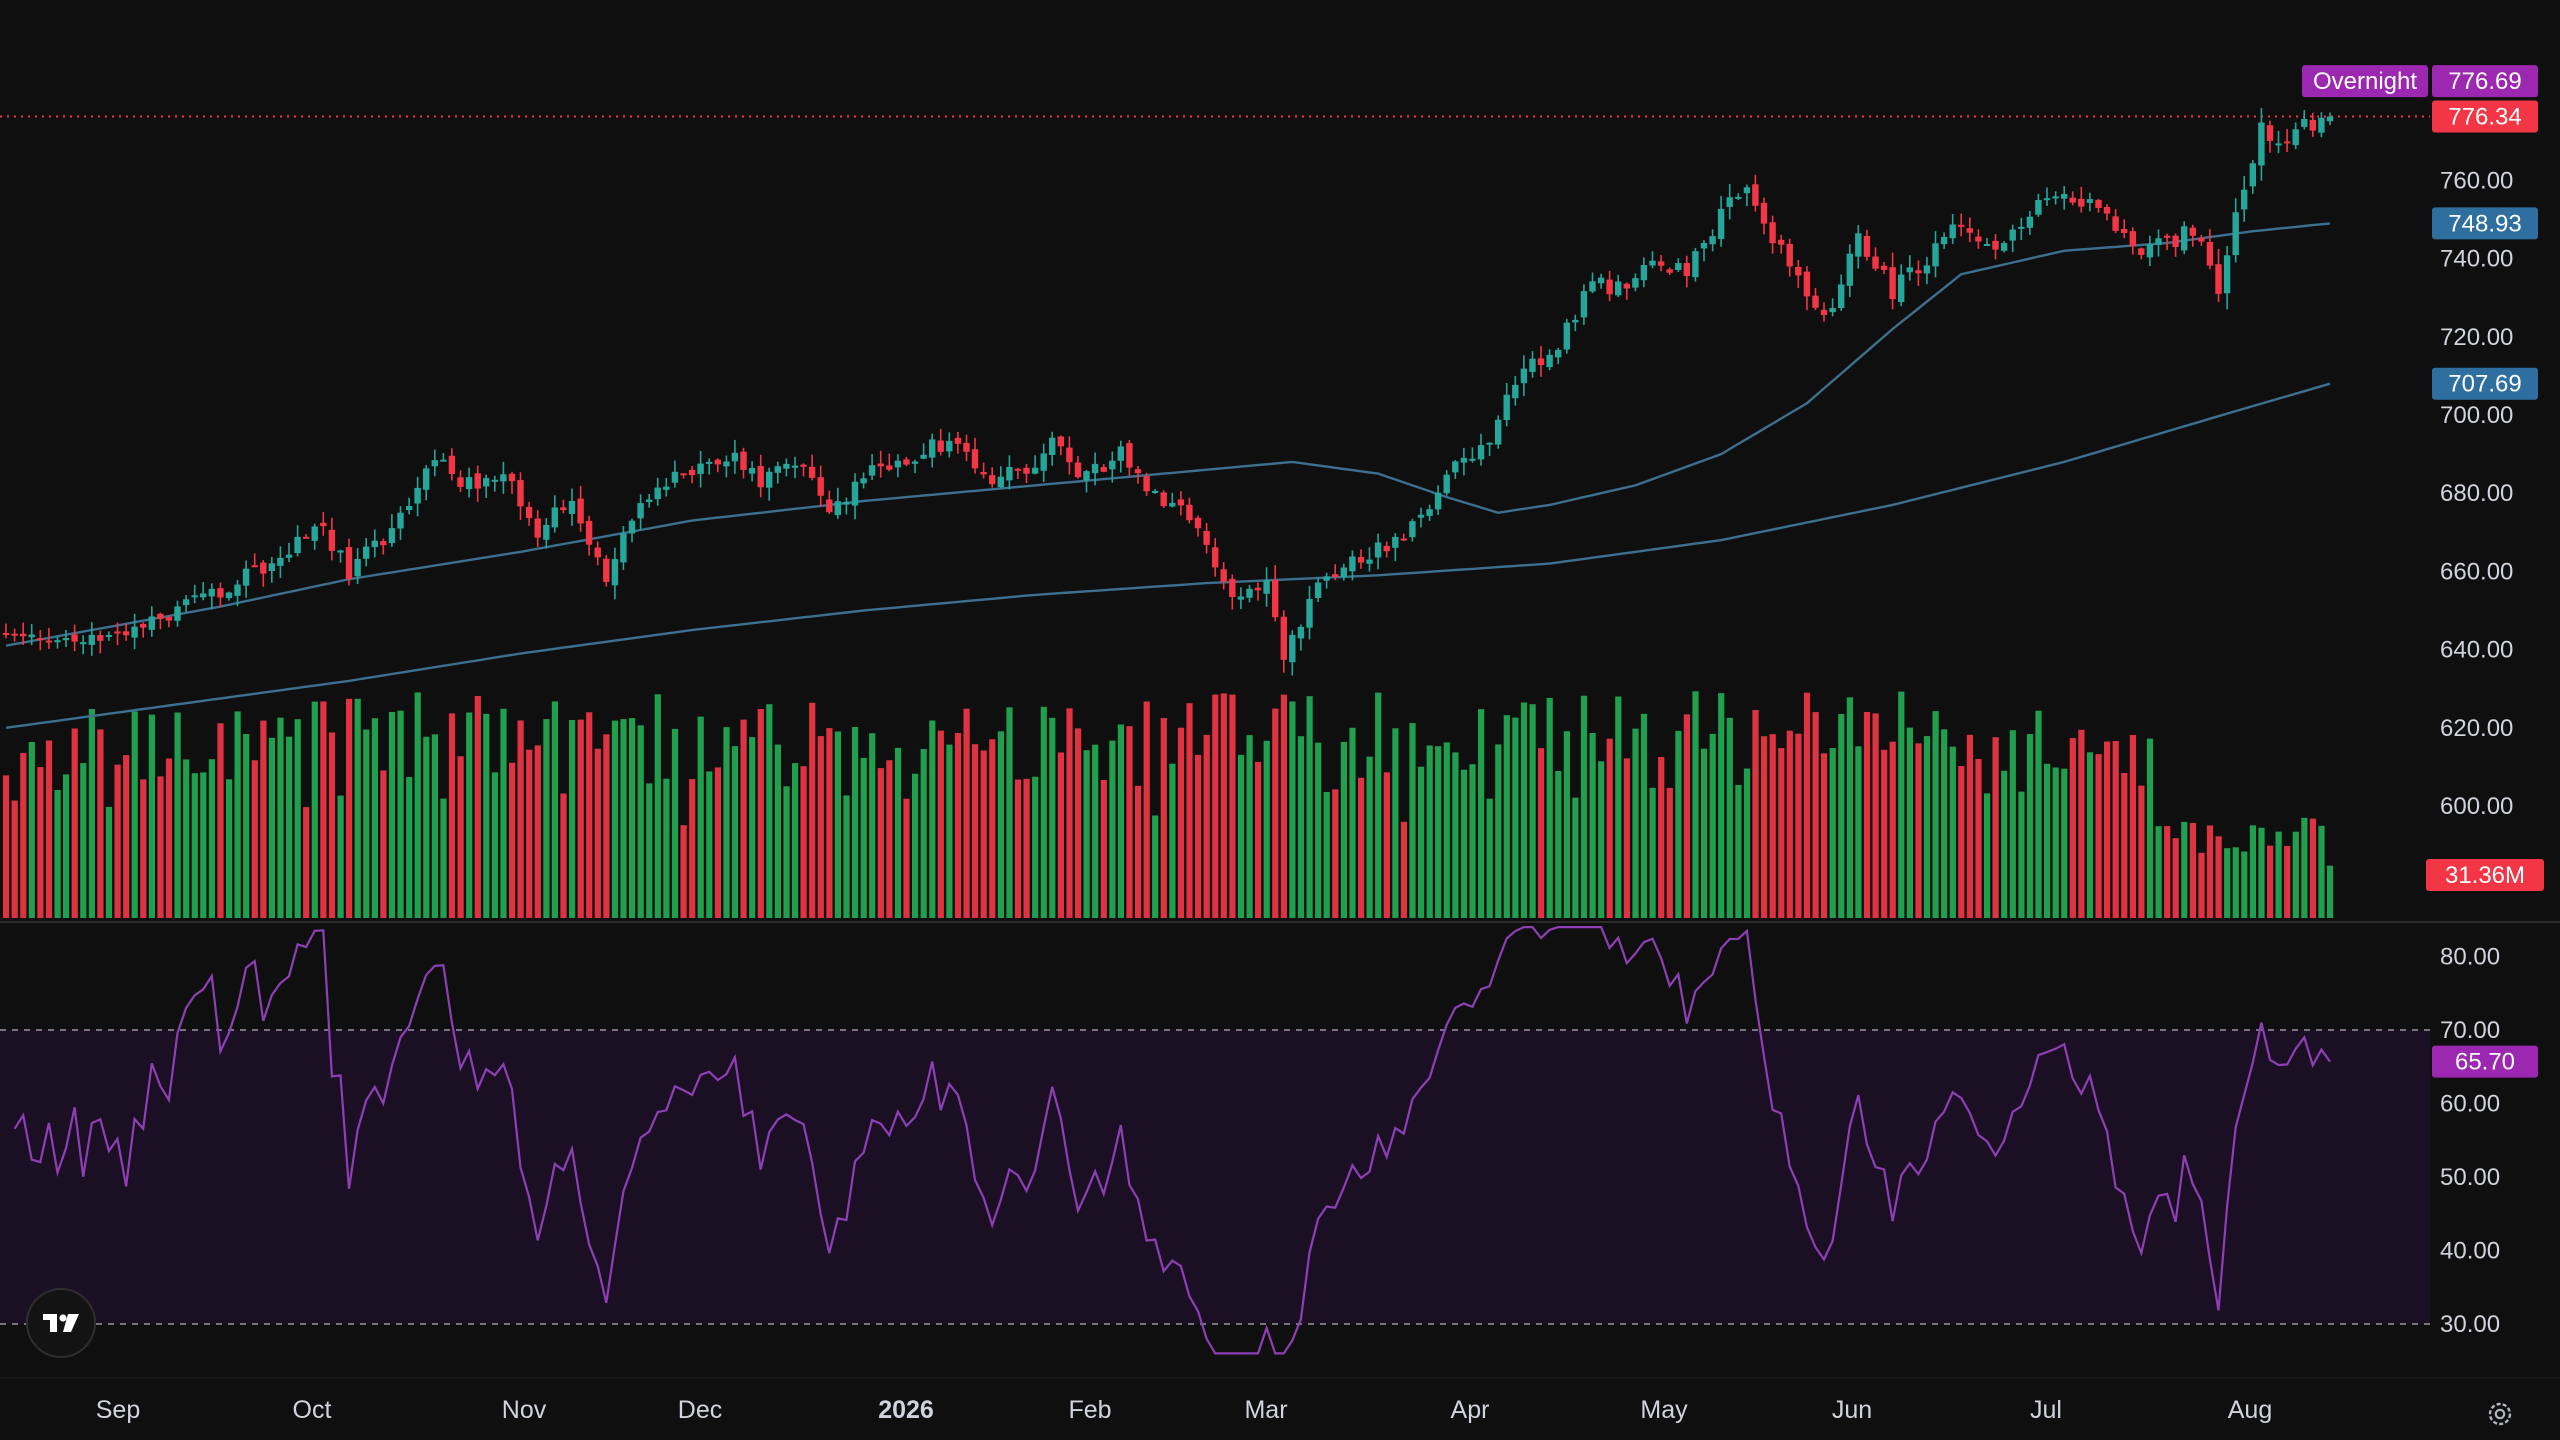  Describe the element at coordinates (2476, 806) in the screenshot. I see `price-tick-label: 600.00` at that location.